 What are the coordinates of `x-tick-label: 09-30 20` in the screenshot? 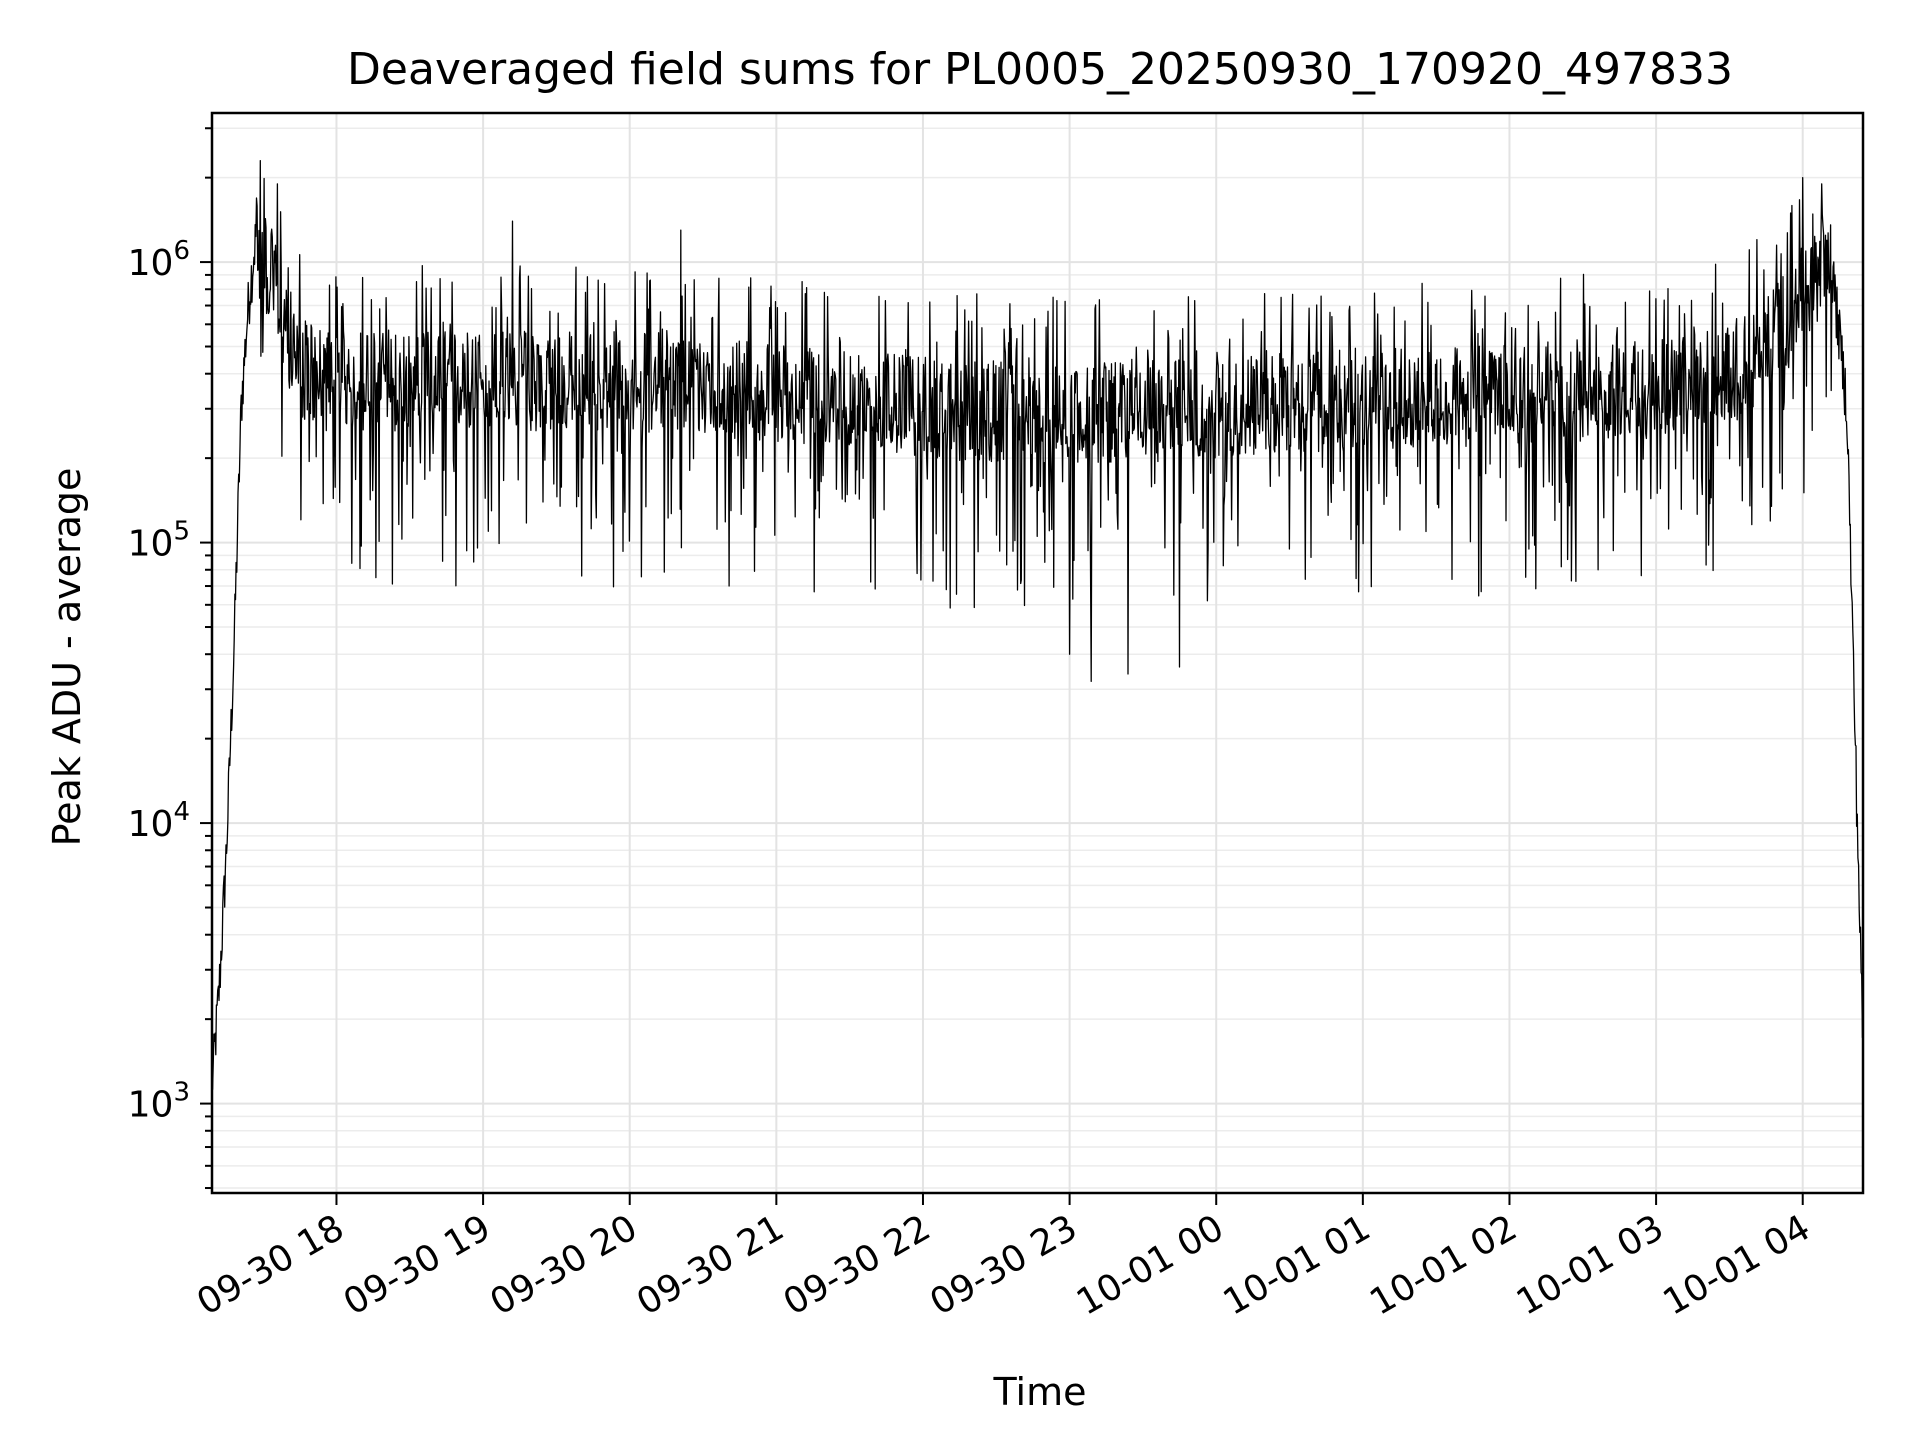 It's located at (564, 1265).